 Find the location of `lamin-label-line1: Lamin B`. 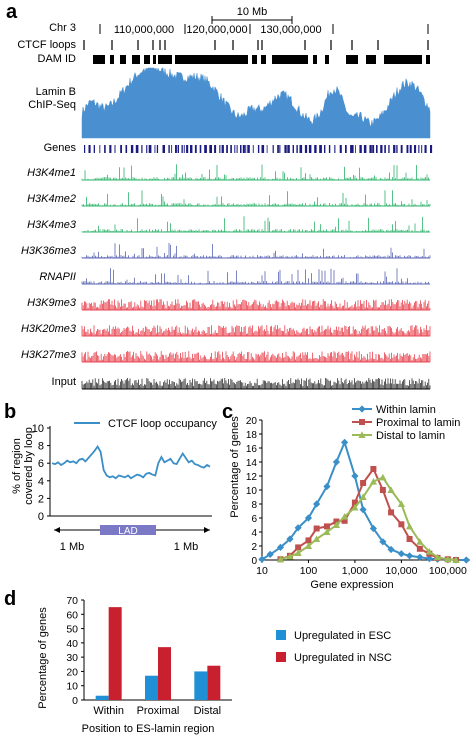

lamin-label-line1: Lamin B is located at coordinates (56, 92).